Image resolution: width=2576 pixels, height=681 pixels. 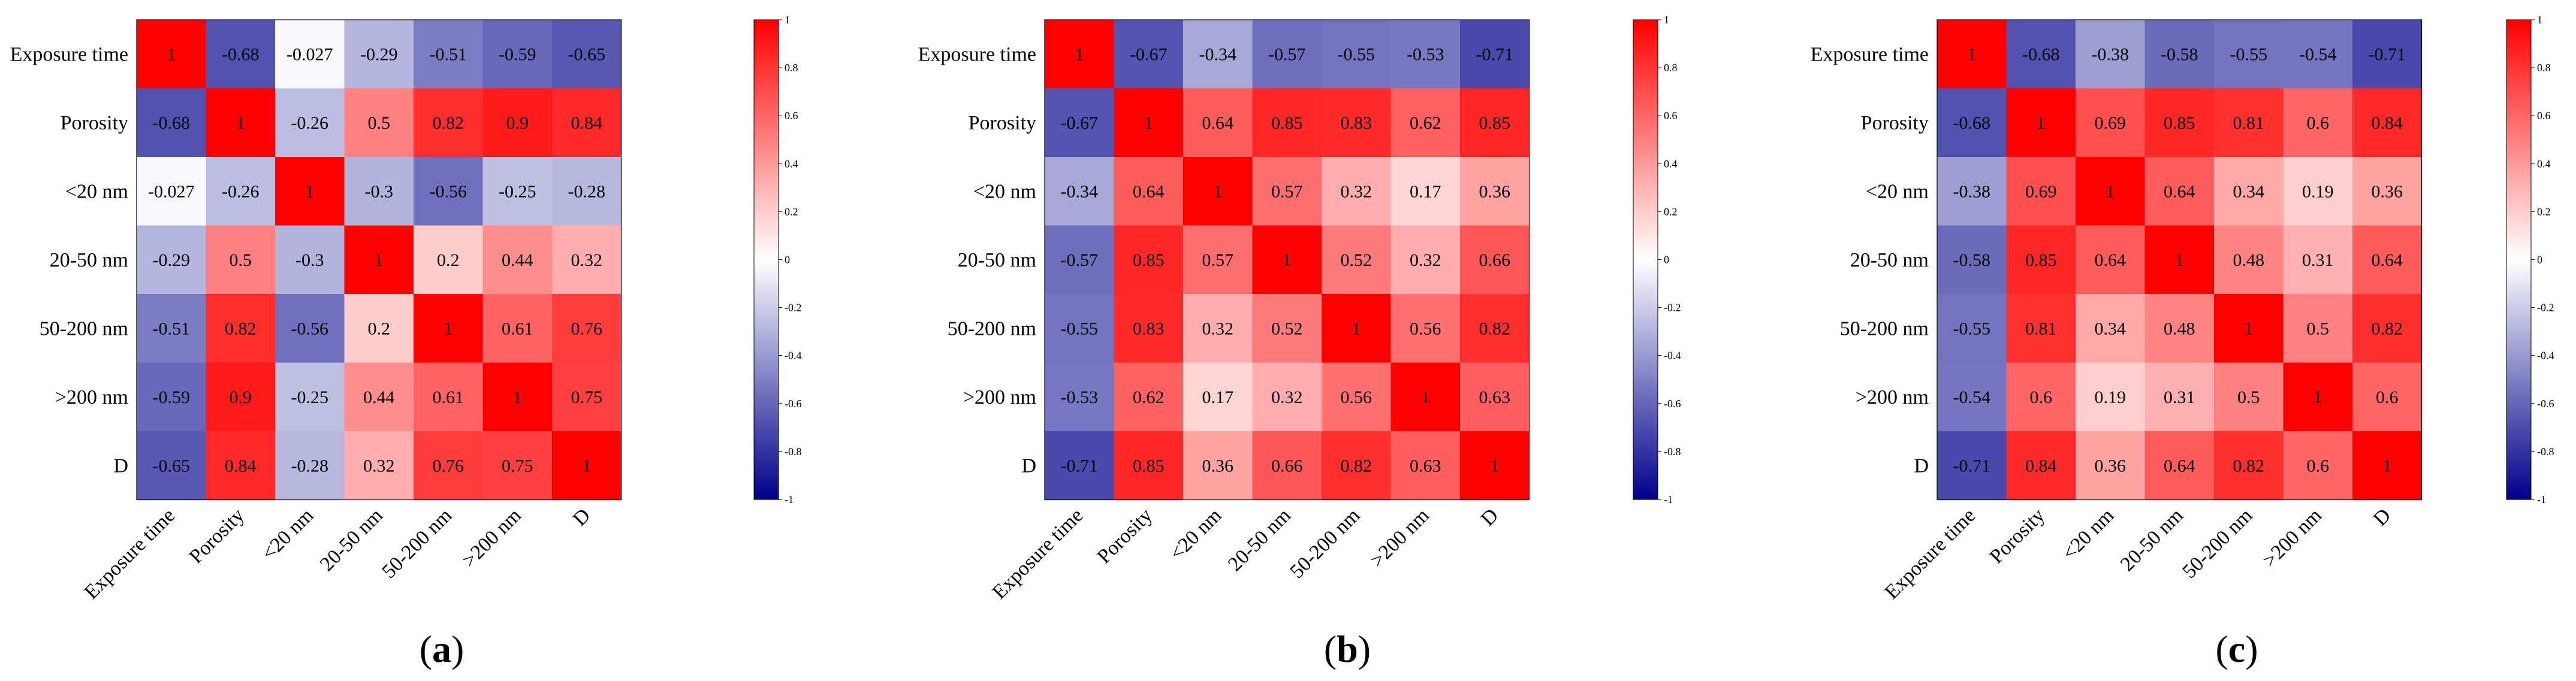 What do you see at coordinates (1671, 211) in the screenshot?
I see `colorbar-tick-label: 0.2` at bounding box center [1671, 211].